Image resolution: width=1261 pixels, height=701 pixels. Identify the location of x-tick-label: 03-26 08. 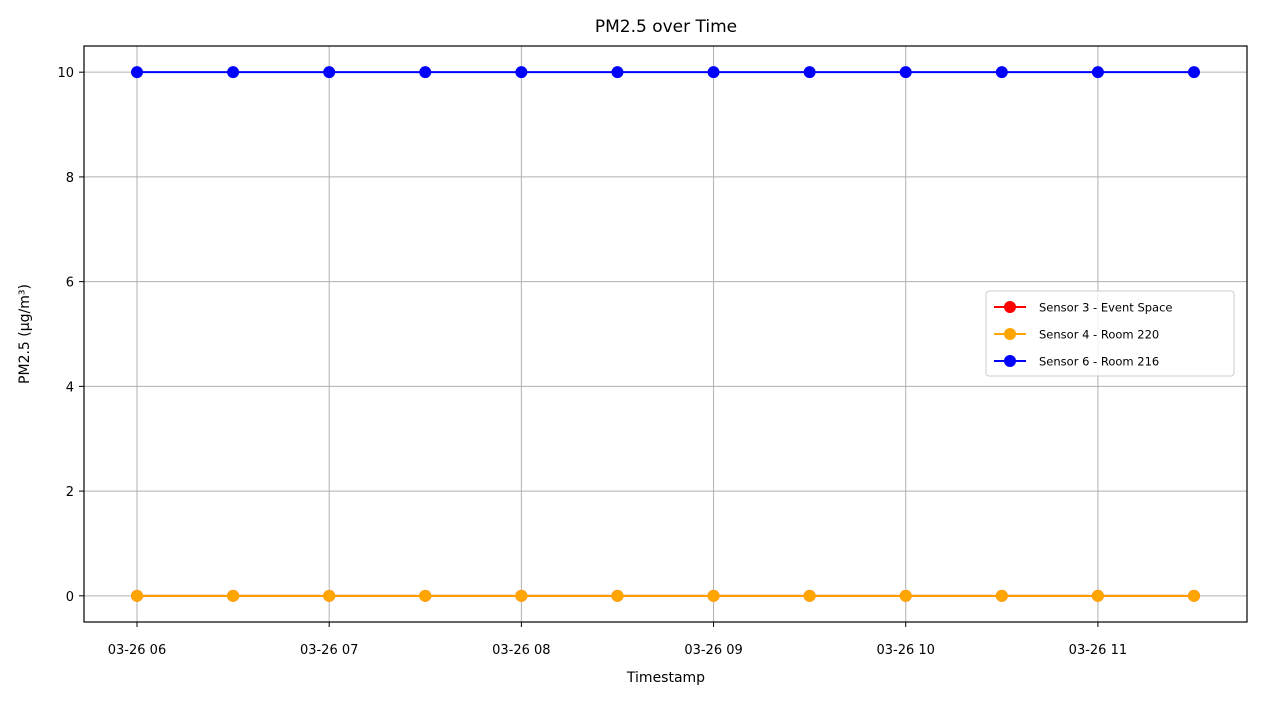
(521, 650).